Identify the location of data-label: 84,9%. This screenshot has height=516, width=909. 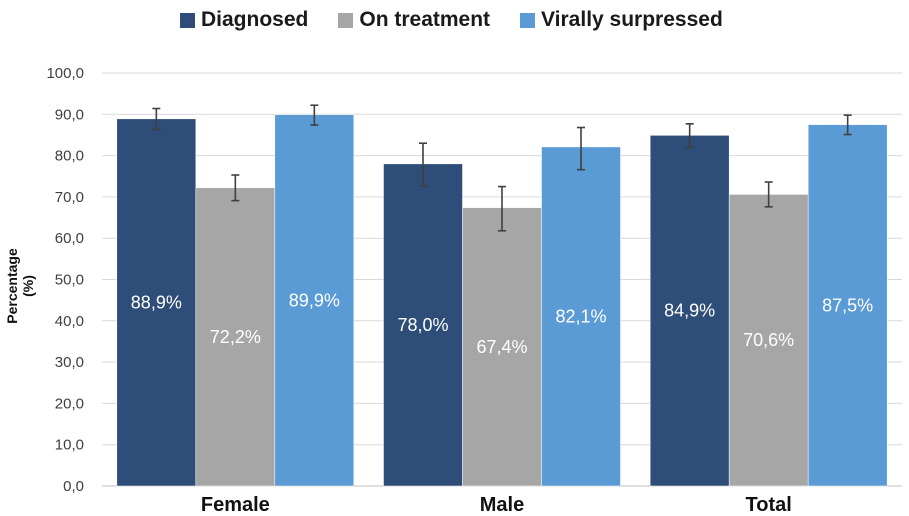
(689, 311).